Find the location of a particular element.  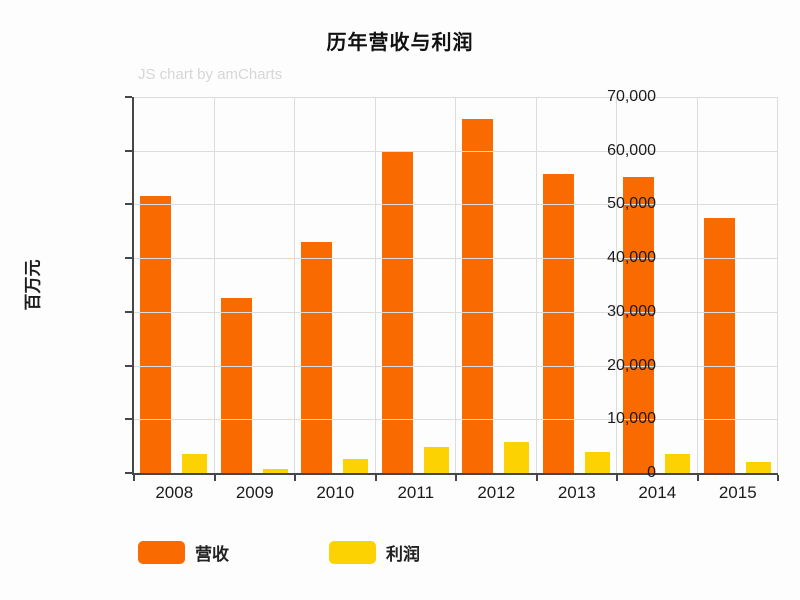

revenue-bar-2009 is located at coordinates (236, 385).